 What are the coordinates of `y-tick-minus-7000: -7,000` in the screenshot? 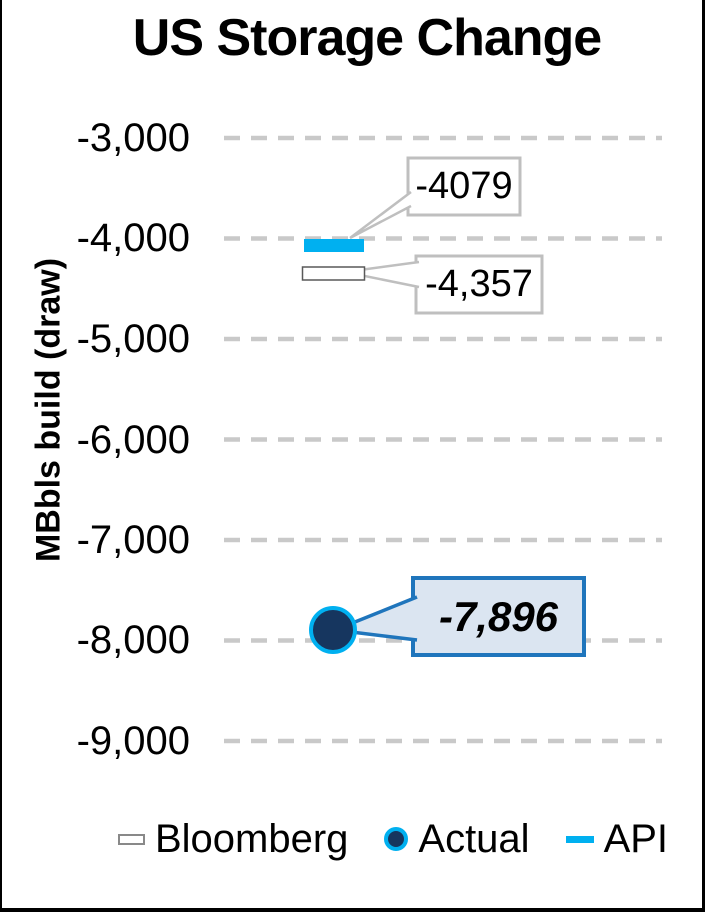 It's located at (133, 540).